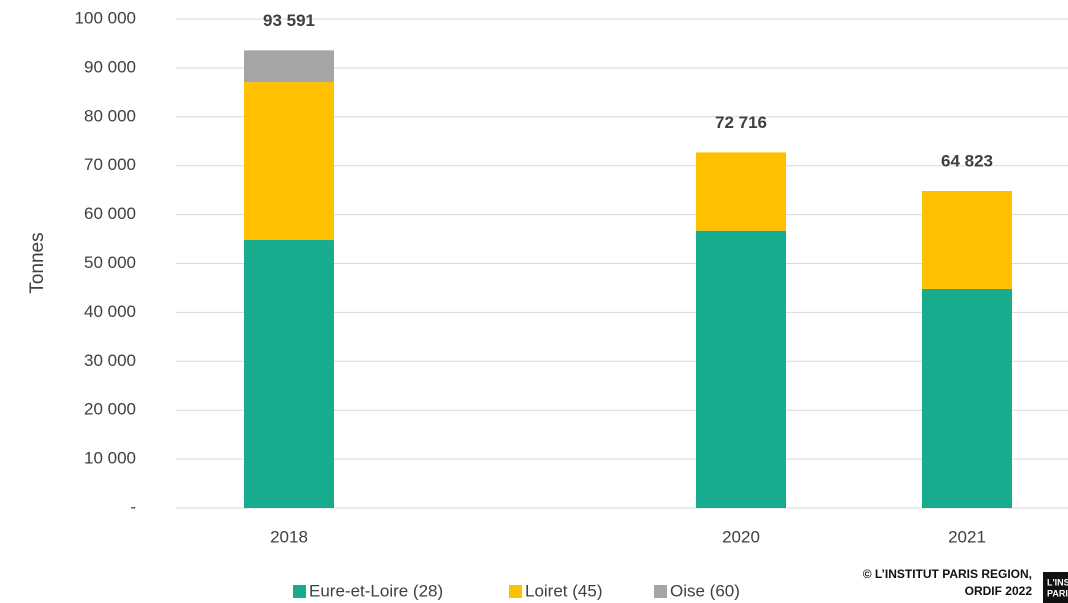 This screenshot has height=603, width=1068. Describe the element at coordinates (133, 506) in the screenshot. I see `y-tick-label: -` at that location.